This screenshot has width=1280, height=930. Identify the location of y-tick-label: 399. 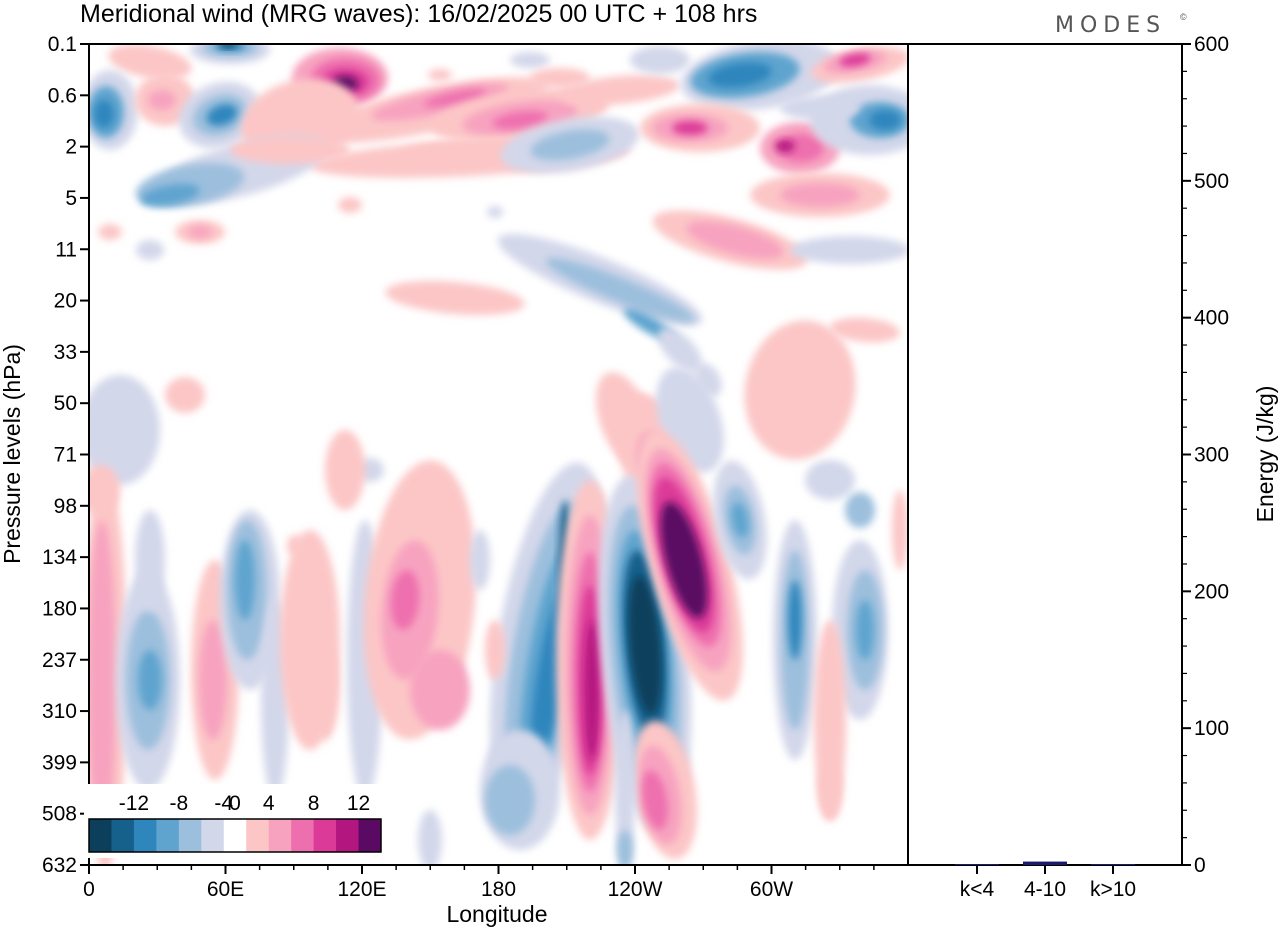
(59, 762).